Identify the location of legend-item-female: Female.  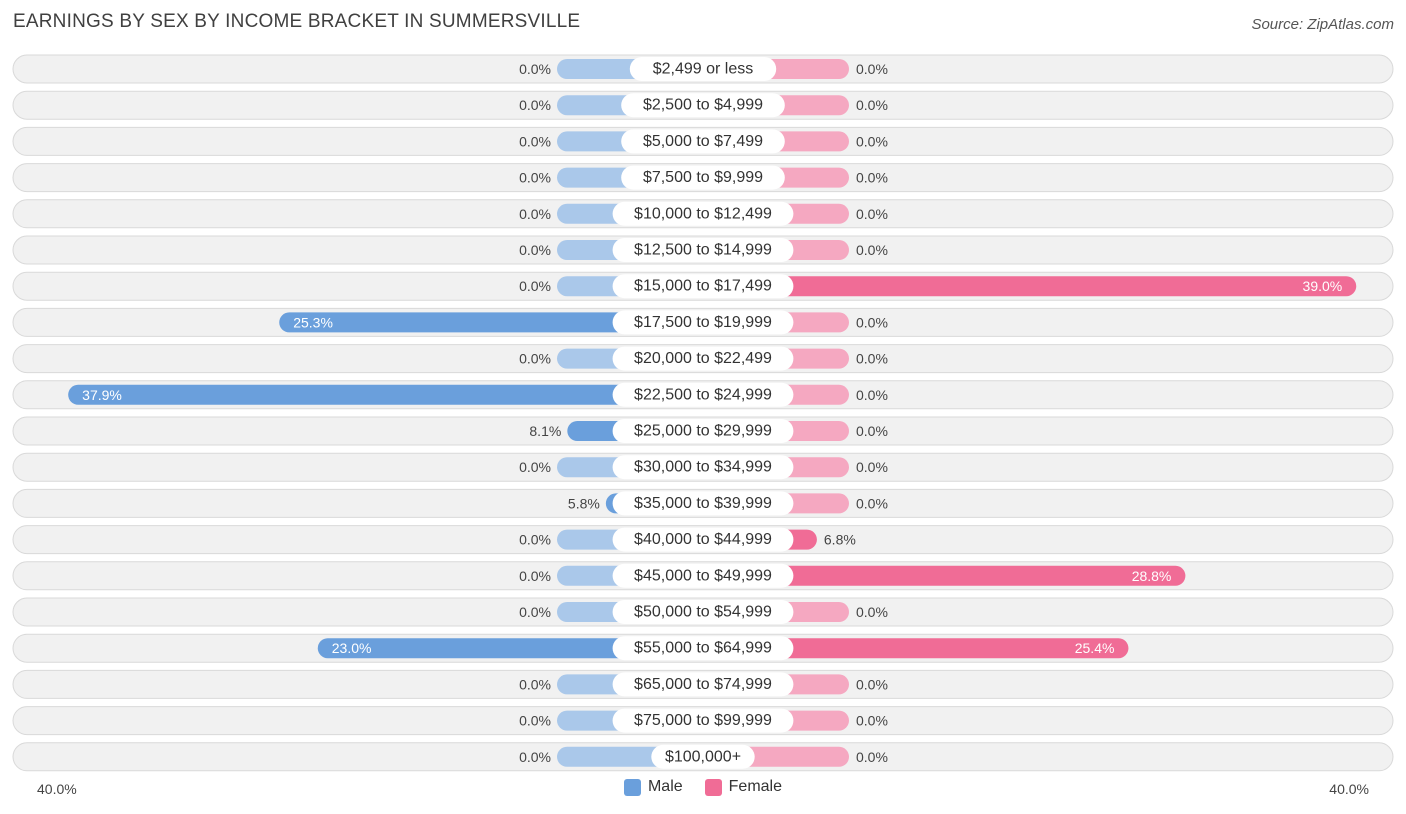
(743, 787).